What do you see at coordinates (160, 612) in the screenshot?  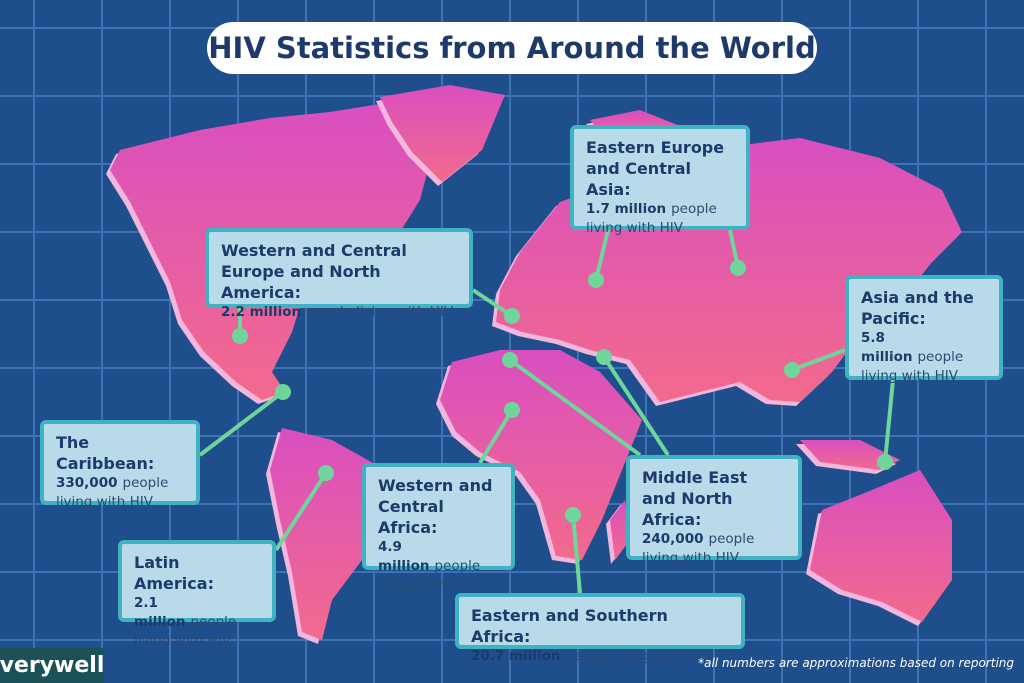 I see `region-figure: 2.1 million` at bounding box center [160, 612].